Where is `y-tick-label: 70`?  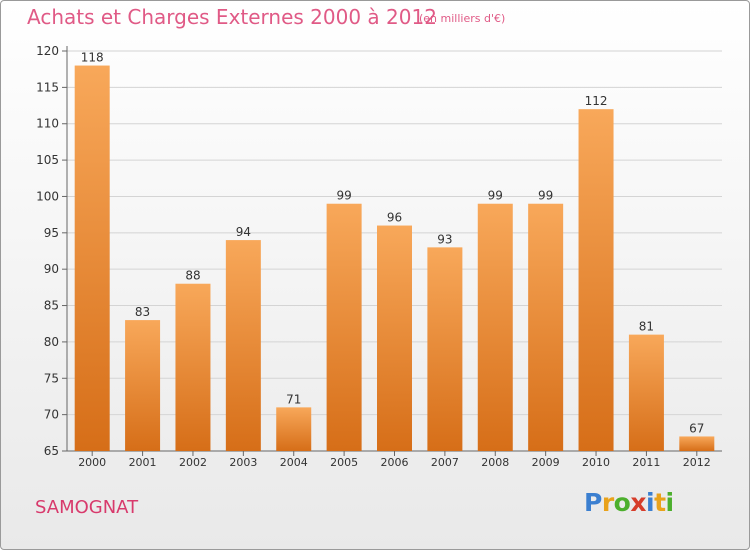 y-tick-label: 70 is located at coordinates (51, 415).